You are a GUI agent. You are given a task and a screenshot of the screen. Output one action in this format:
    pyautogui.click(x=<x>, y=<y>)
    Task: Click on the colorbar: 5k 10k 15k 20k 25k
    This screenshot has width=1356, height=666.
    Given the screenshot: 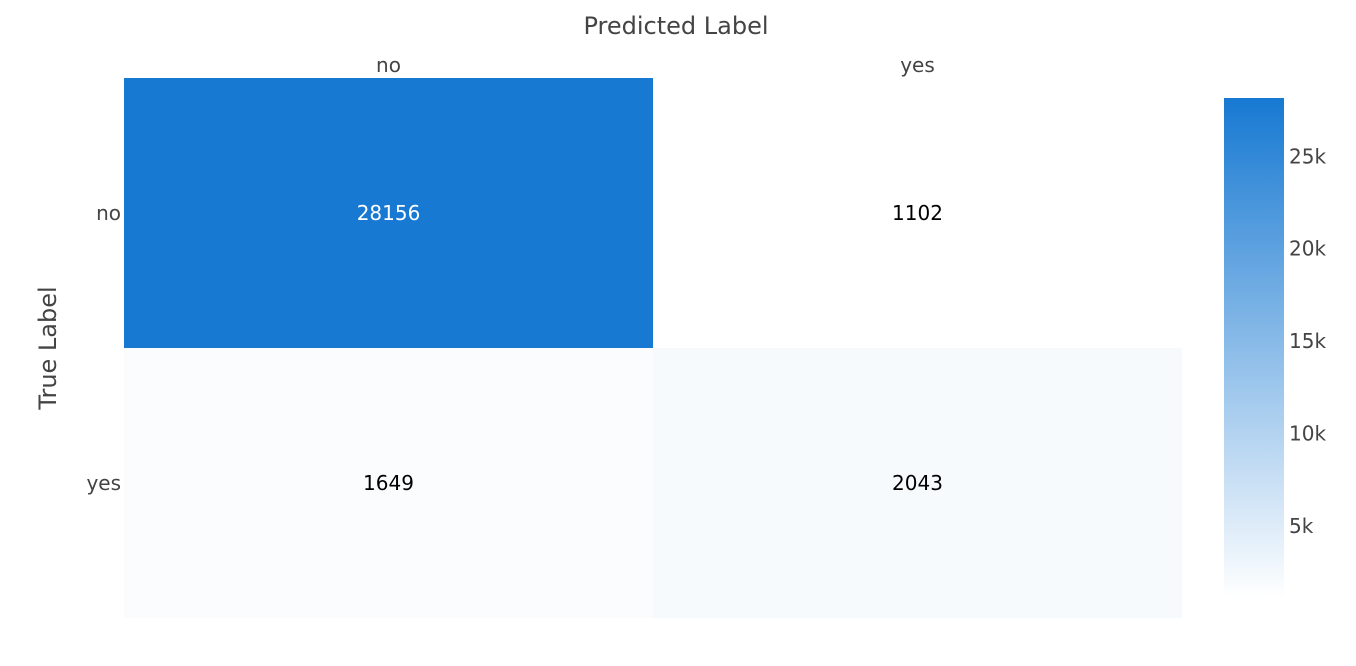 What is the action you would take?
    pyautogui.click(x=1275, y=348)
    